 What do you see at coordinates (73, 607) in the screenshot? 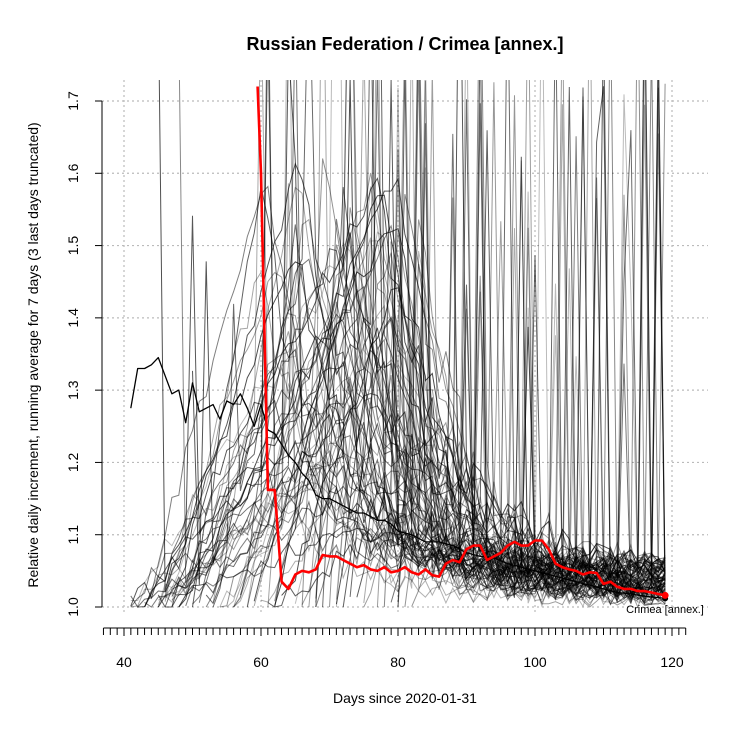
I see `y-tick-label: 1.0` at bounding box center [73, 607].